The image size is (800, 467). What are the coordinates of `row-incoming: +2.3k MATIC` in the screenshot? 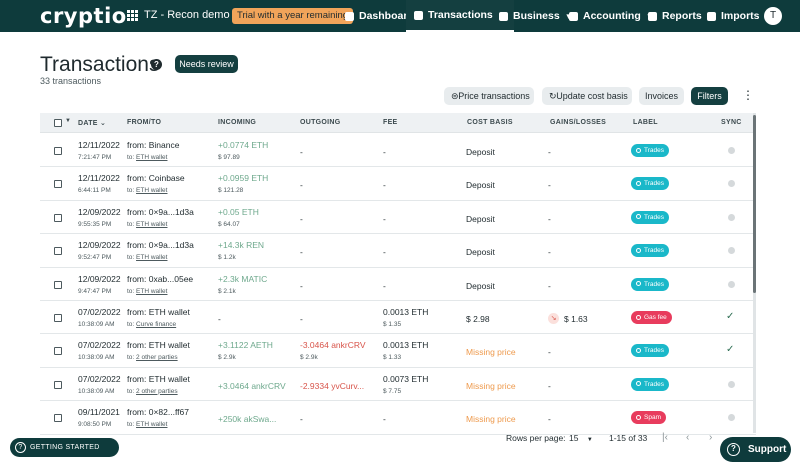 It's located at (243, 278).